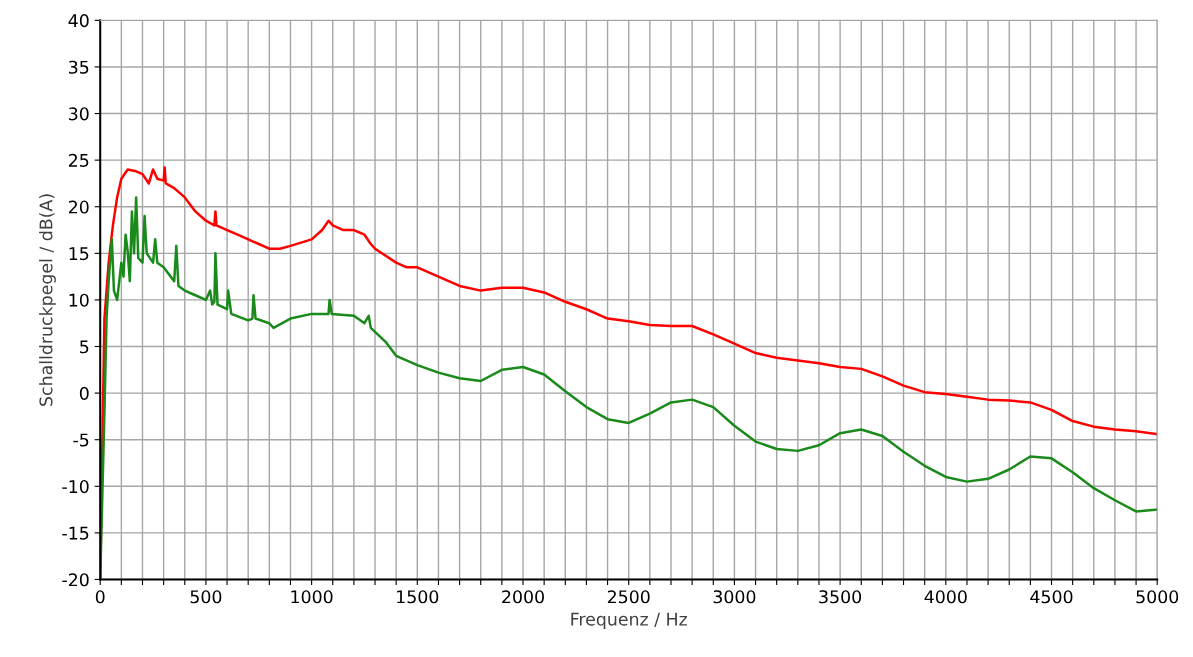 The height and width of the screenshot is (657, 1193). Describe the element at coordinates (100, 597) in the screenshot. I see `x-tick-label: 0` at that location.